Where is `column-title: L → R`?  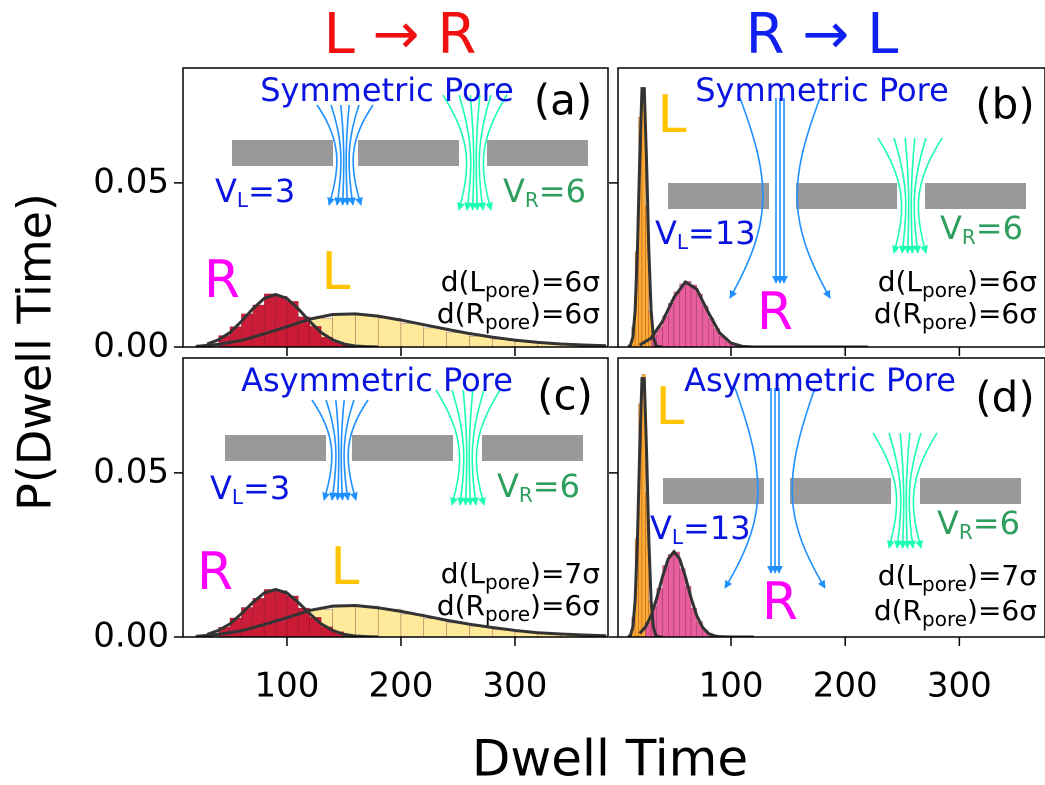 column-title: L → R is located at coordinates (400, 34).